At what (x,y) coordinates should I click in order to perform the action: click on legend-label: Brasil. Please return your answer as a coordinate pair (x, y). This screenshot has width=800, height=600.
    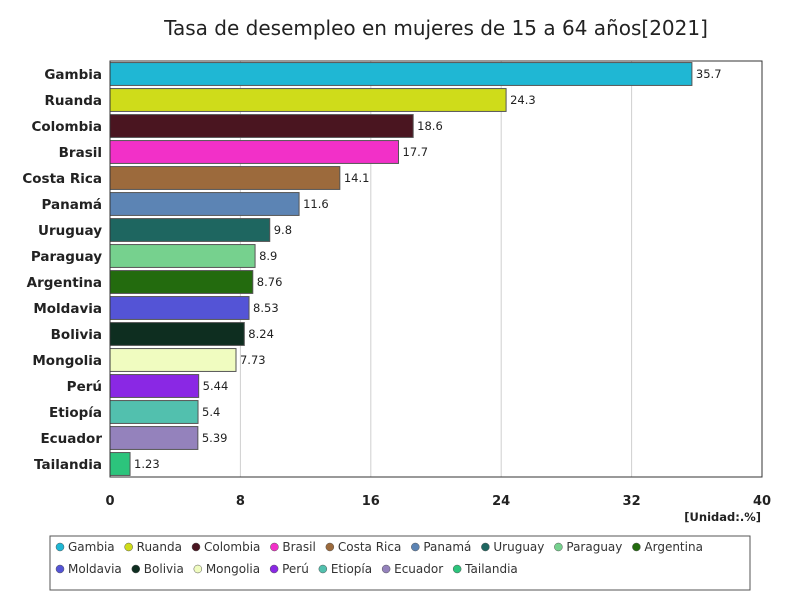
    Looking at the image, I should click on (298, 547).